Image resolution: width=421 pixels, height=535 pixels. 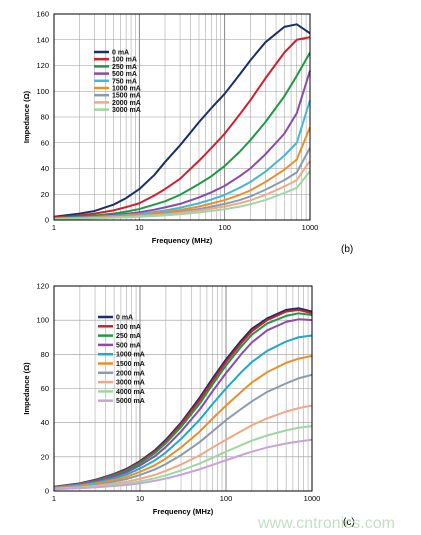 I want to click on y-tick-label: 160, so click(x=42, y=14).